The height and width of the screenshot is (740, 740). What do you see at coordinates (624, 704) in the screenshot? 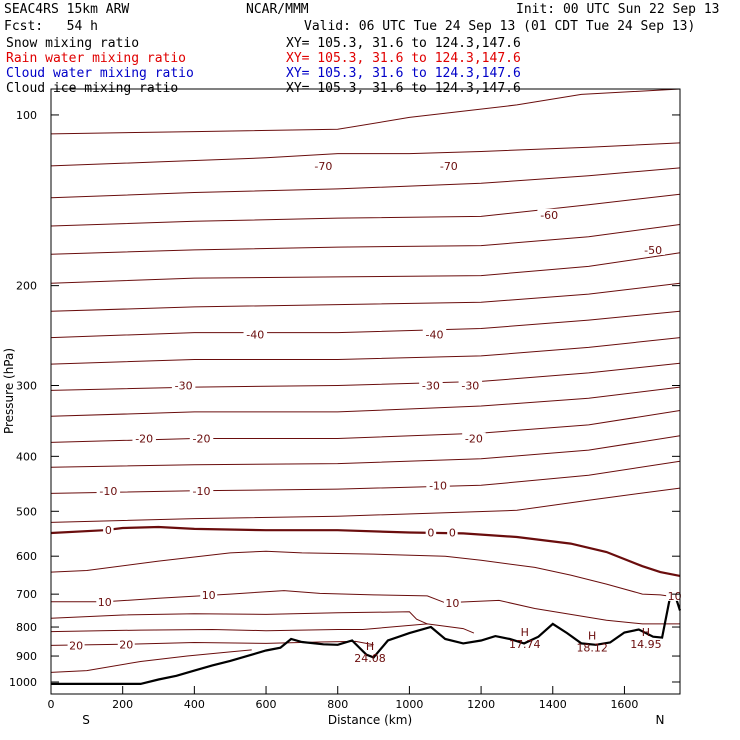
I see `x-tick-label: 1600` at bounding box center [624, 704].